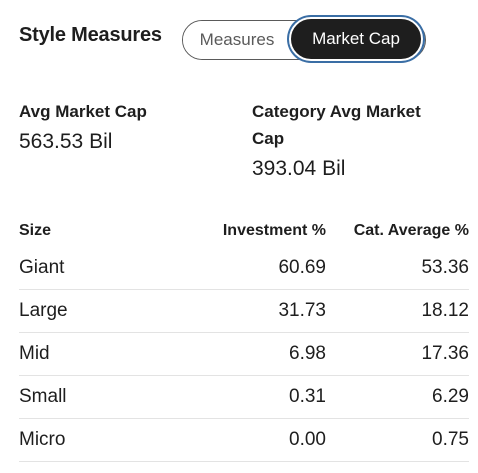 The height and width of the screenshot is (473, 478). I want to click on section-title: Style Measures, so click(90, 35).